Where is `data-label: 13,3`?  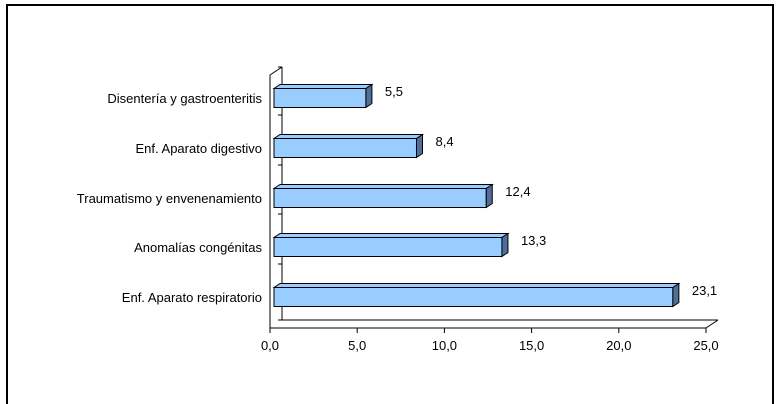
data-label: 13,3 is located at coordinates (533, 240).